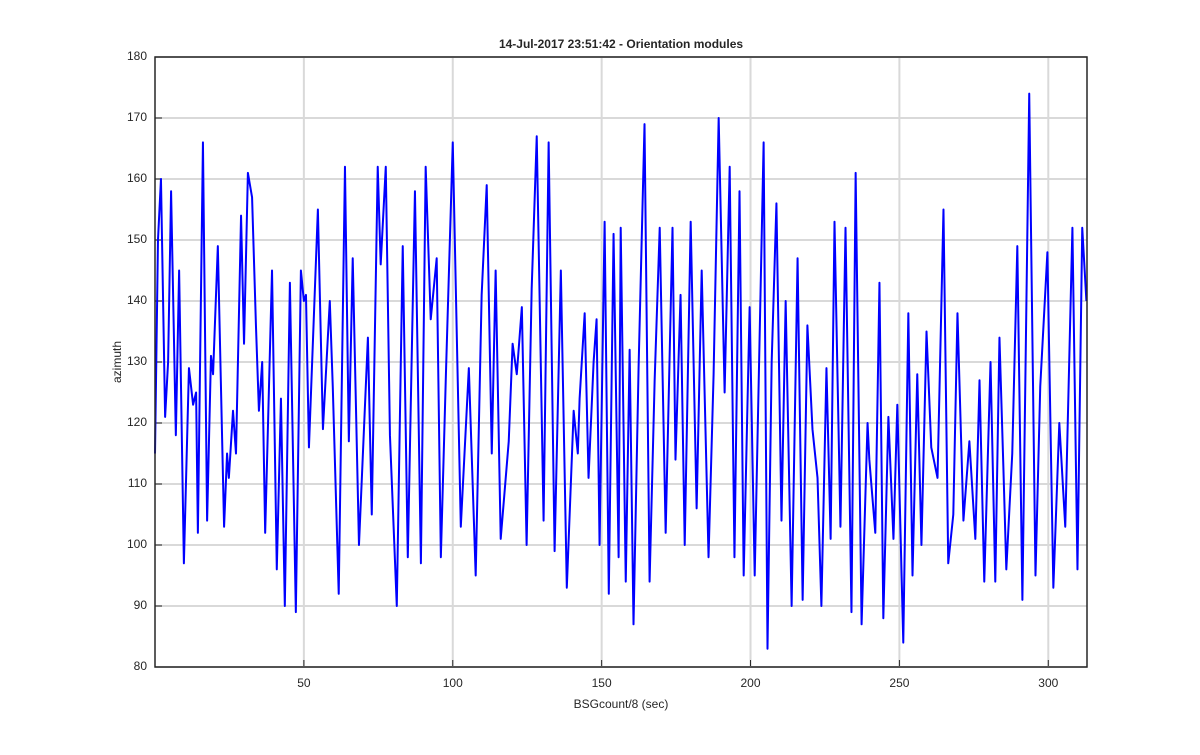 The width and height of the screenshot is (1200, 755). I want to click on x-tick-label: 100, so click(453, 683).